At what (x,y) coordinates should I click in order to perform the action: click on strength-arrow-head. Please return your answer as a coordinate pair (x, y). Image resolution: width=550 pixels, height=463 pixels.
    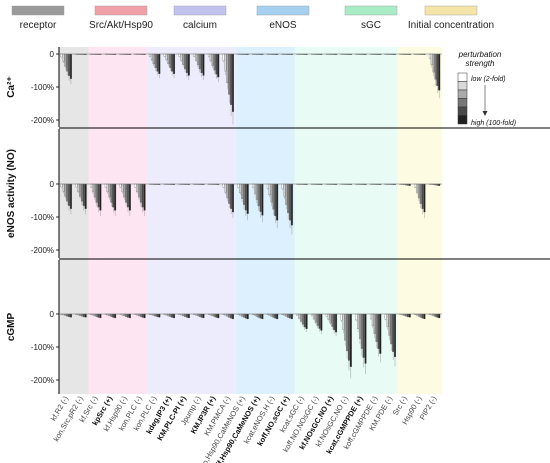
    Looking at the image, I should click on (485, 113).